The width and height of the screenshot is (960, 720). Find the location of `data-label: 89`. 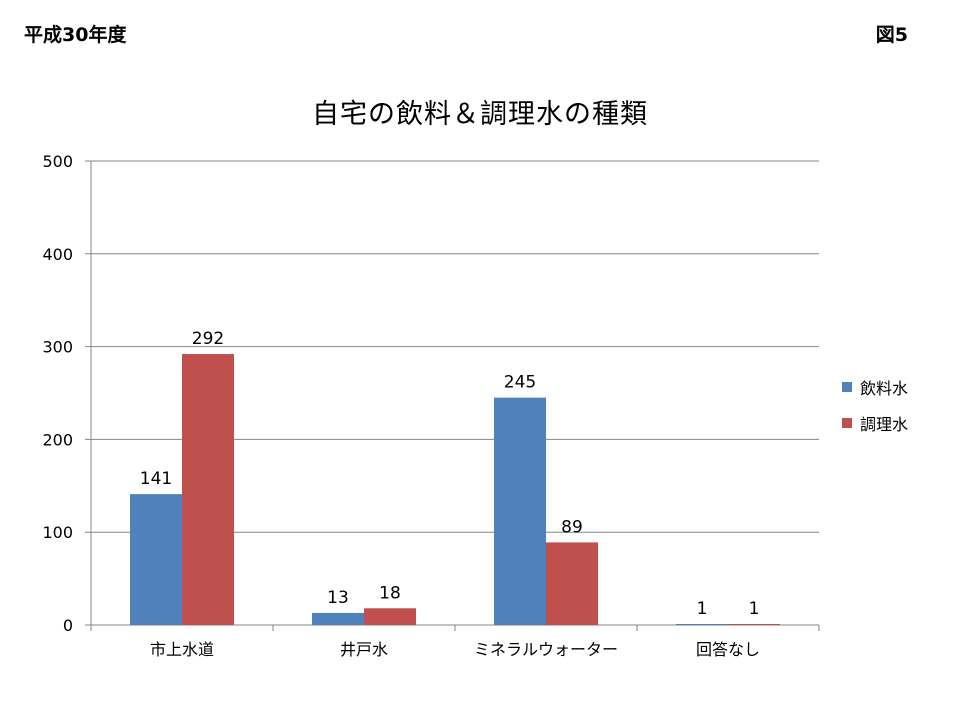

data-label: 89 is located at coordinates (572, 527).